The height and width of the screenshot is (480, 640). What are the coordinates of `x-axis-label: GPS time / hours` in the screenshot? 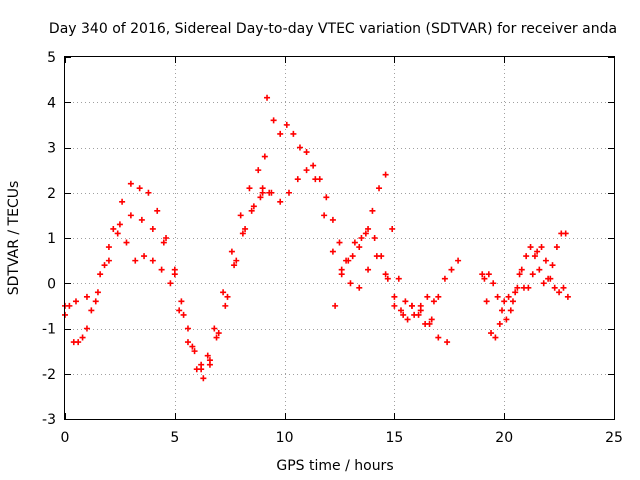 It's located at (334, 466).